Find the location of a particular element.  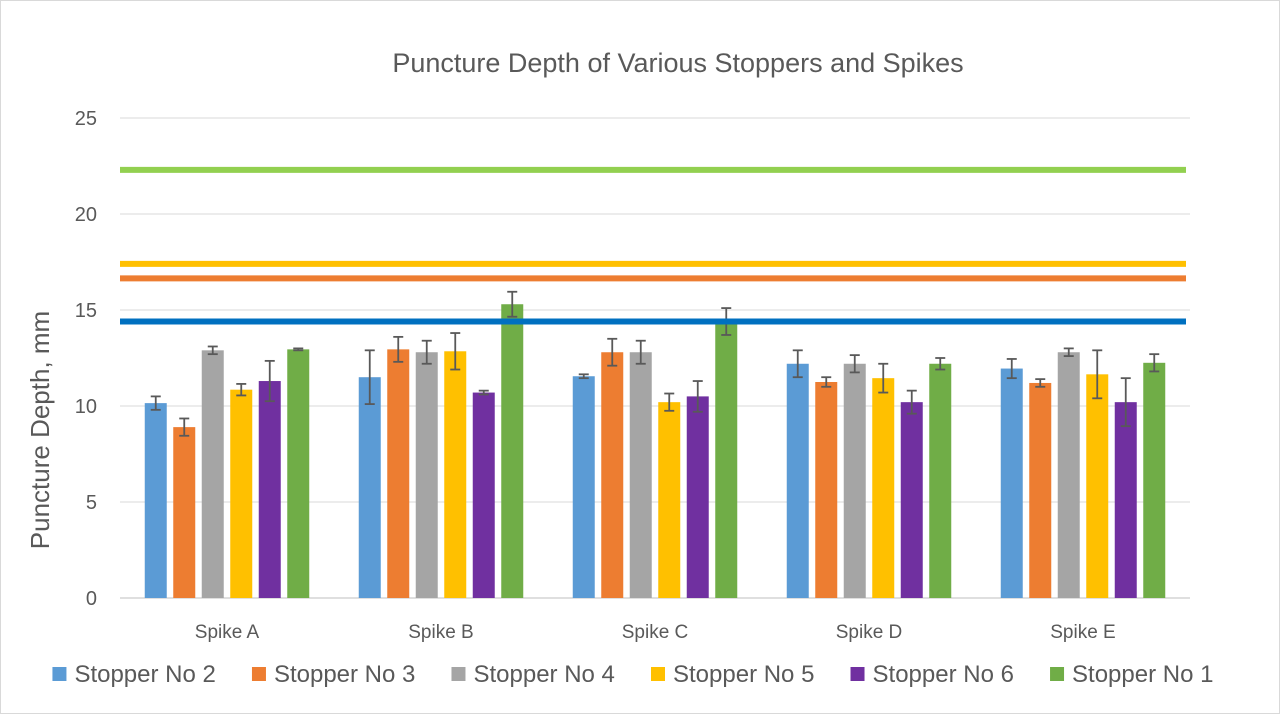

x-tick-label: Spike C is located at coordinates (655, 632).